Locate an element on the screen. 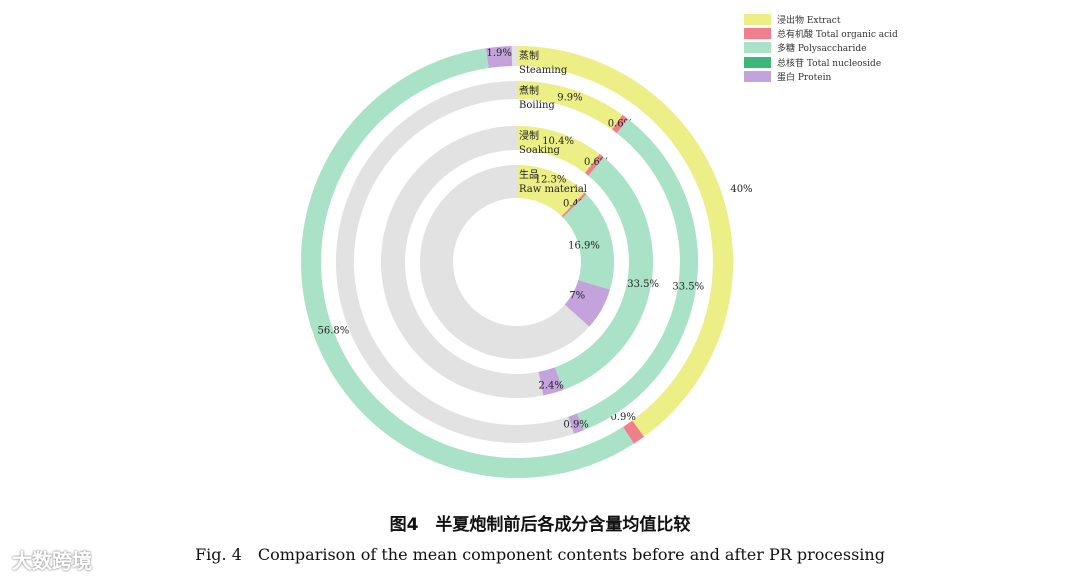  ring-segment-raw-material-extract is located at coordinates (551, 191).